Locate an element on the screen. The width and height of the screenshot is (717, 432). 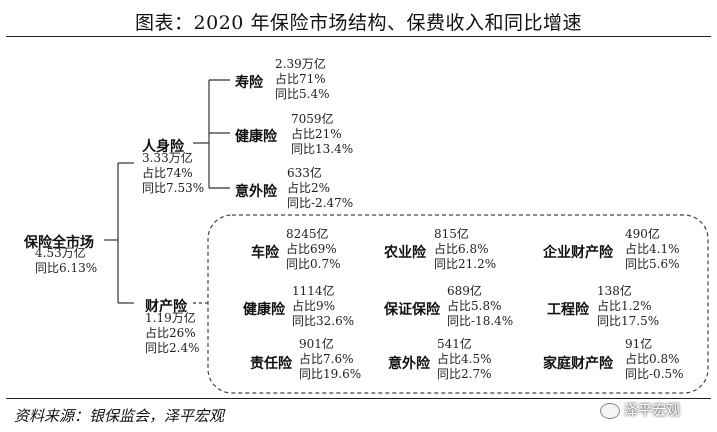
life-child-yoy: 同比13.4% is located at coordinates (322, 149).